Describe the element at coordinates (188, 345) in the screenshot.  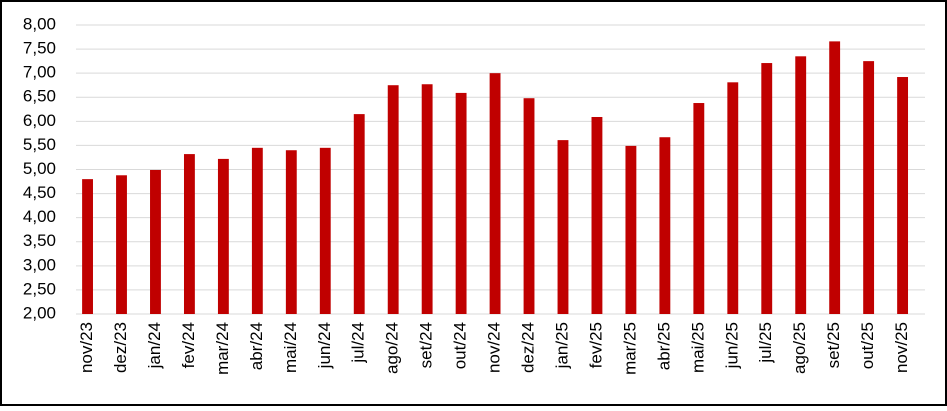
I see `x-tick-label: fev/24` at that location.